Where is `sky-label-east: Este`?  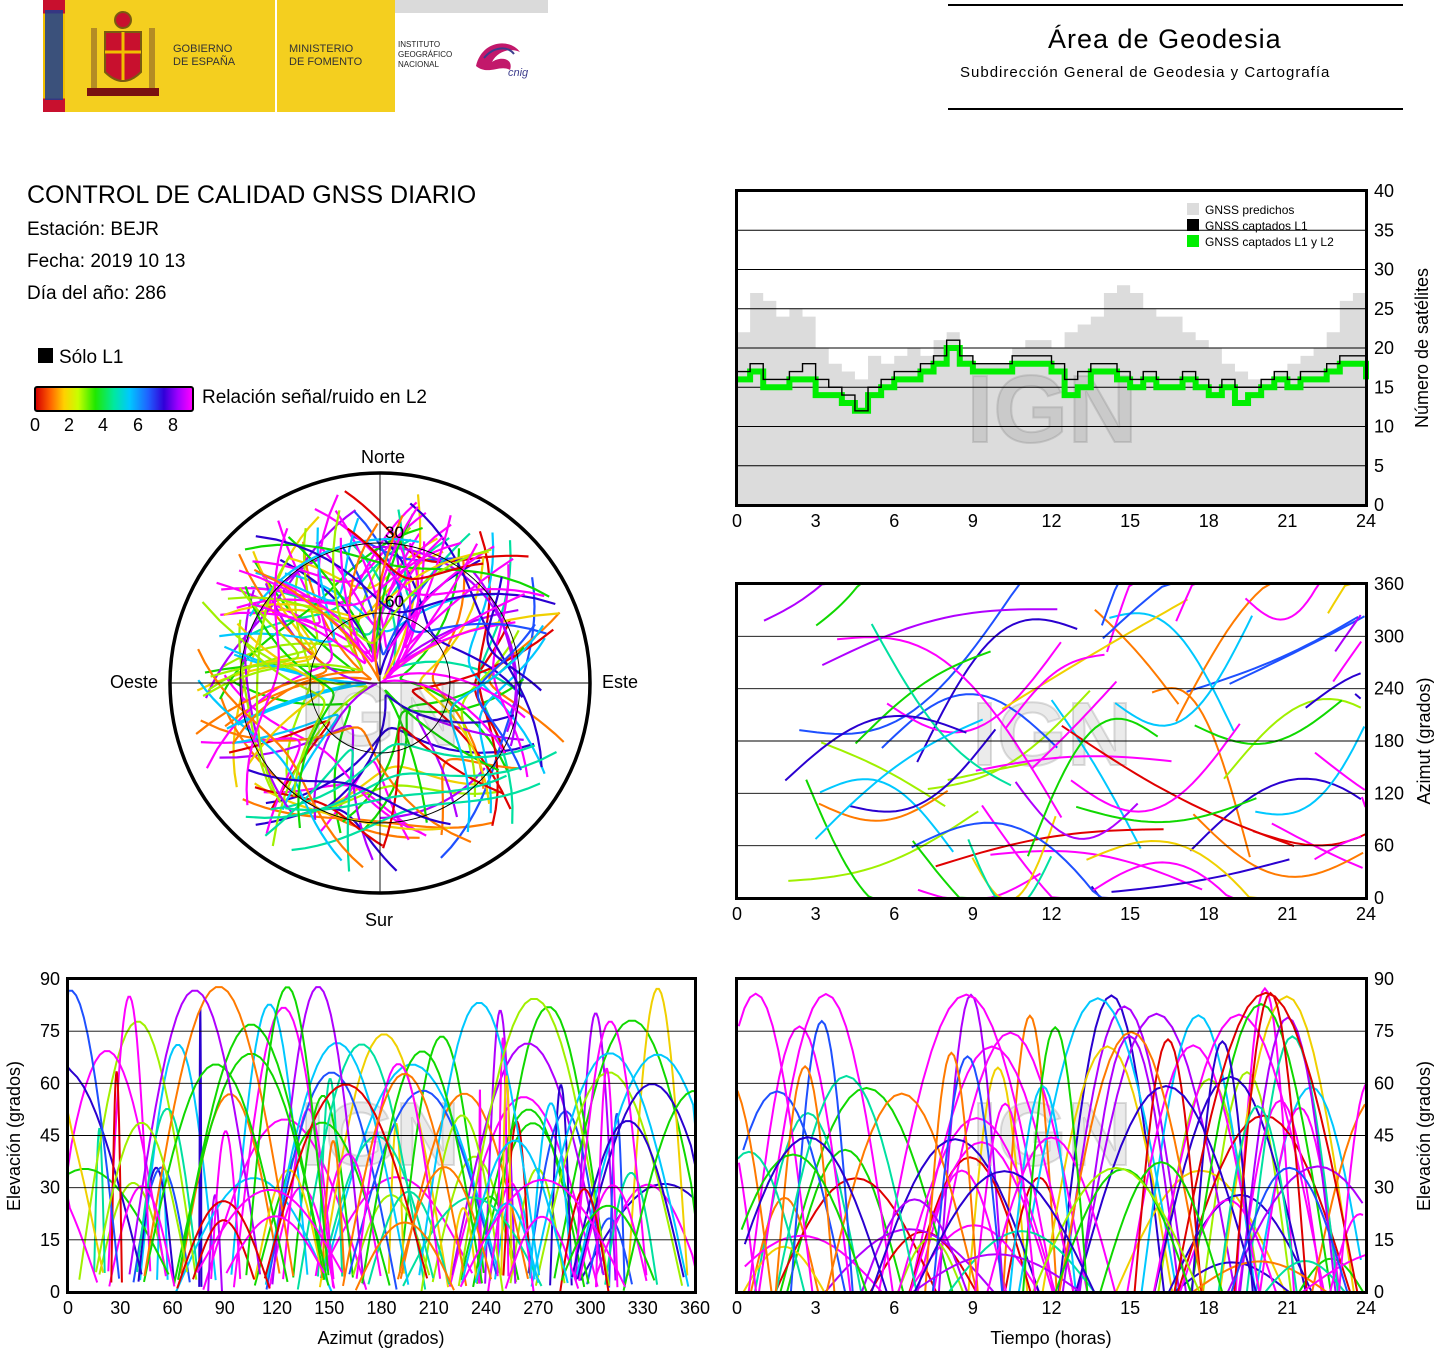
sky-label-east: Este is located at coordinates (620, 682).